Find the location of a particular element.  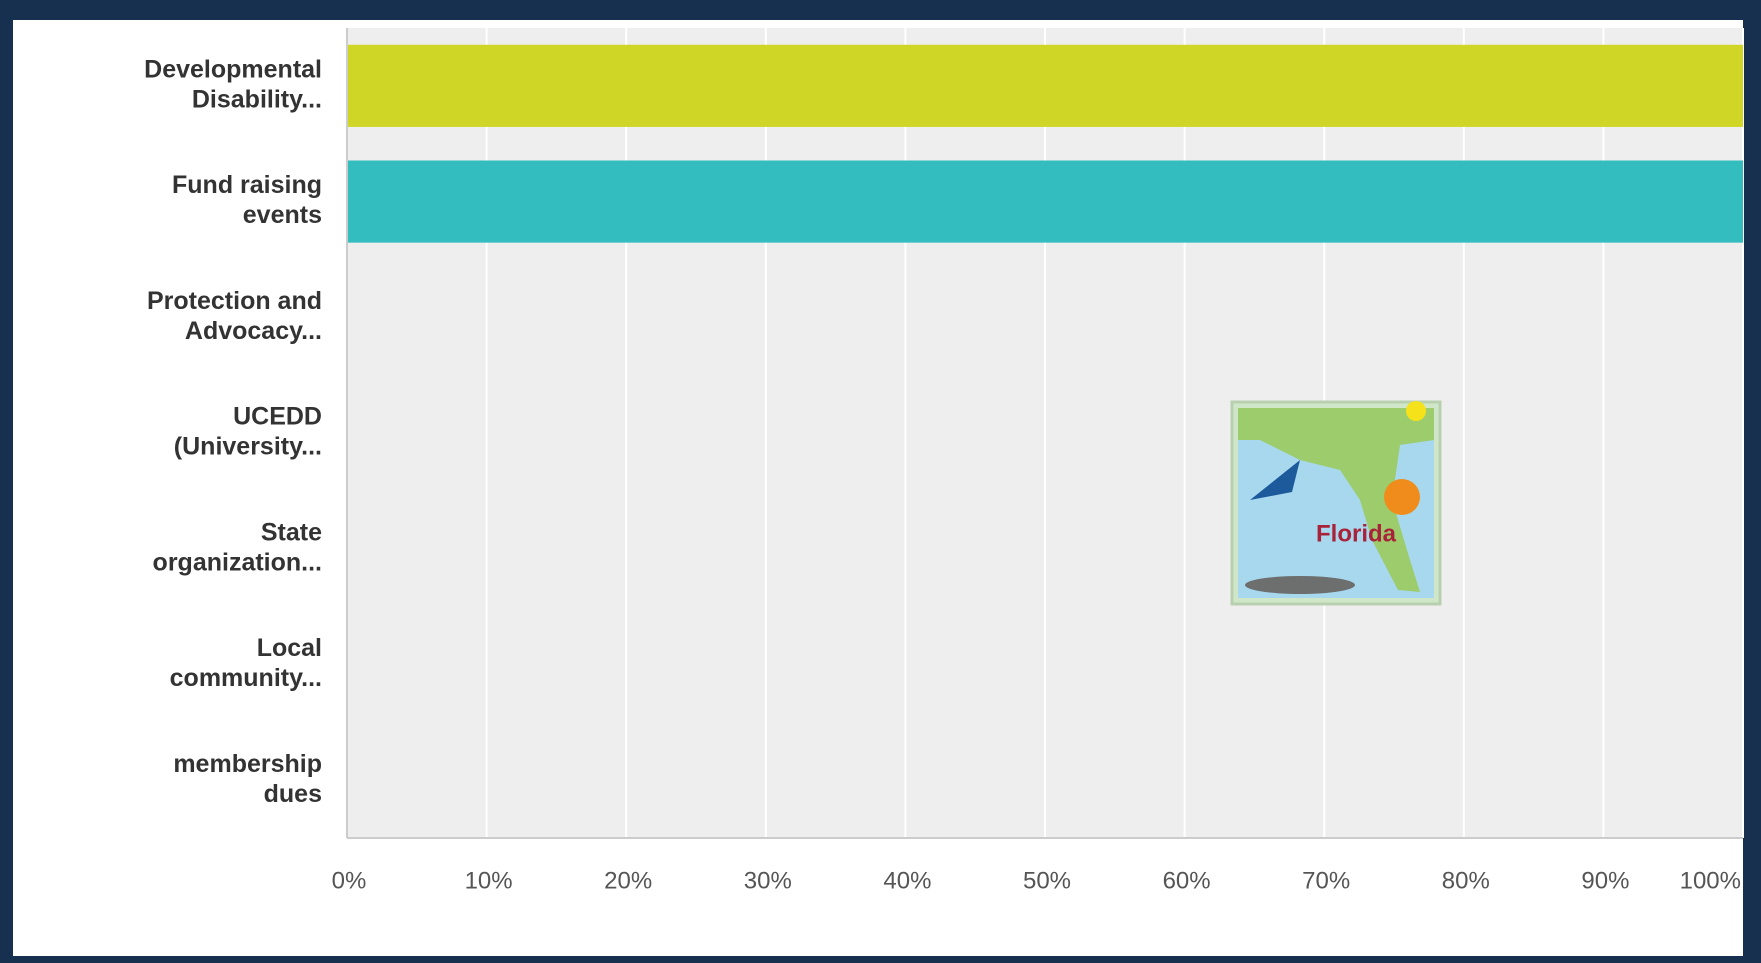

x-tick-label: 60% is located at coordinates (1187, 880).